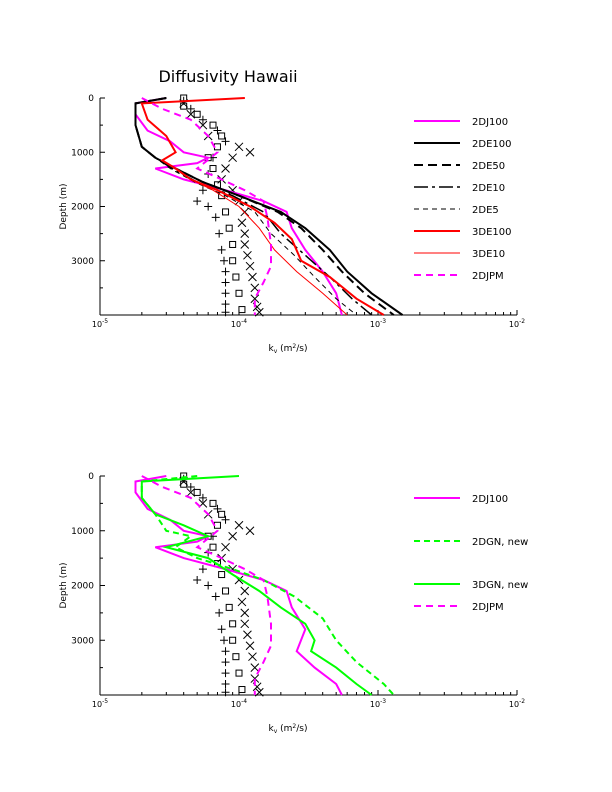  I want to click on legend-label: 3DGN, new, so click(500, 585).